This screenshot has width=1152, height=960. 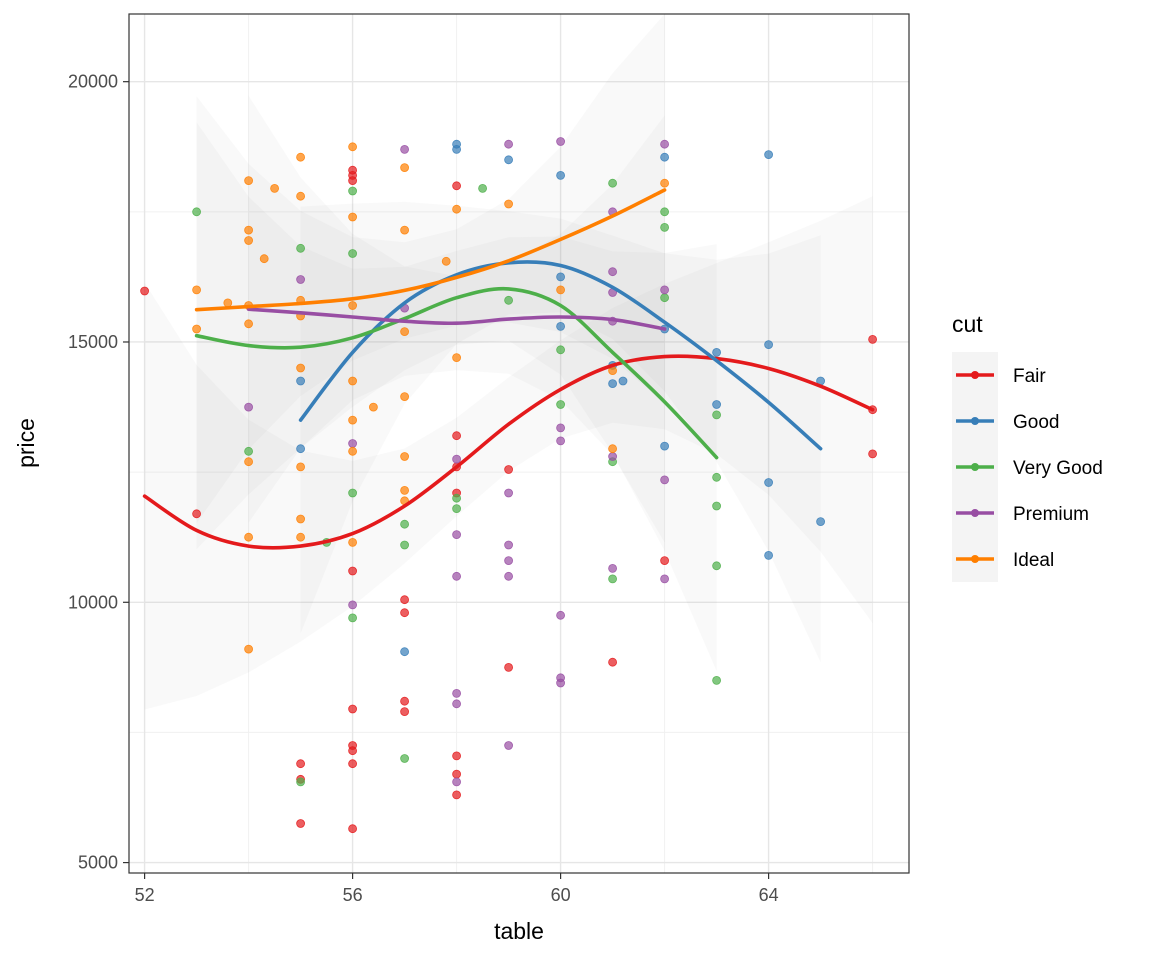 I want to click on legend-item-ideal: Ideal, so click(x=1003, y=559).